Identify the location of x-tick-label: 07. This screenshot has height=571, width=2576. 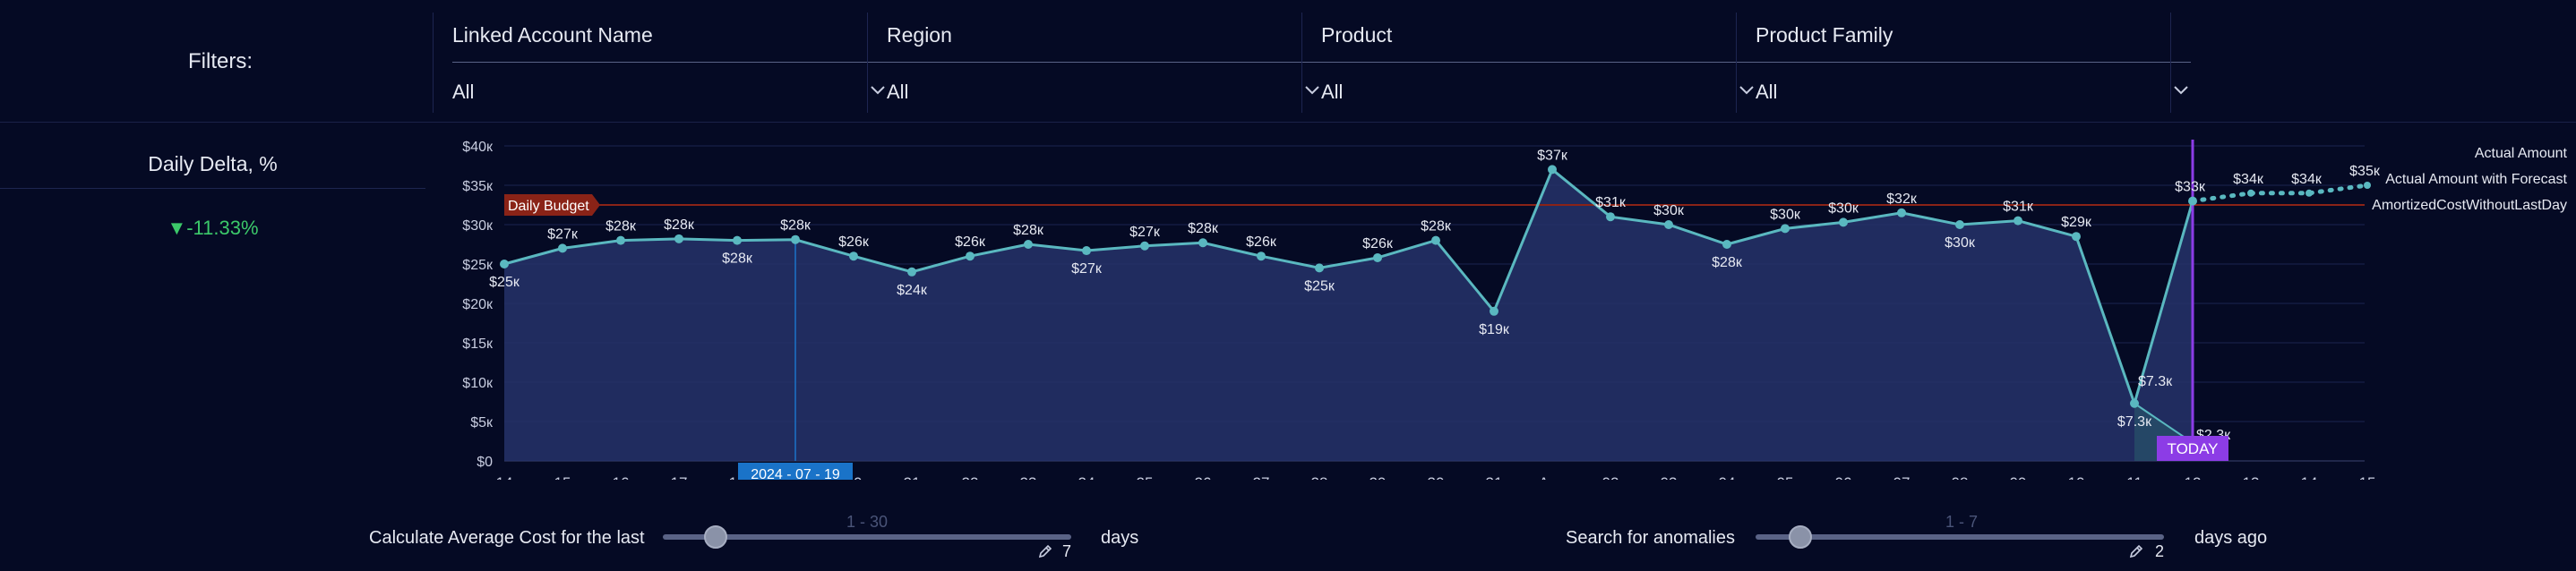
(1902, 477).